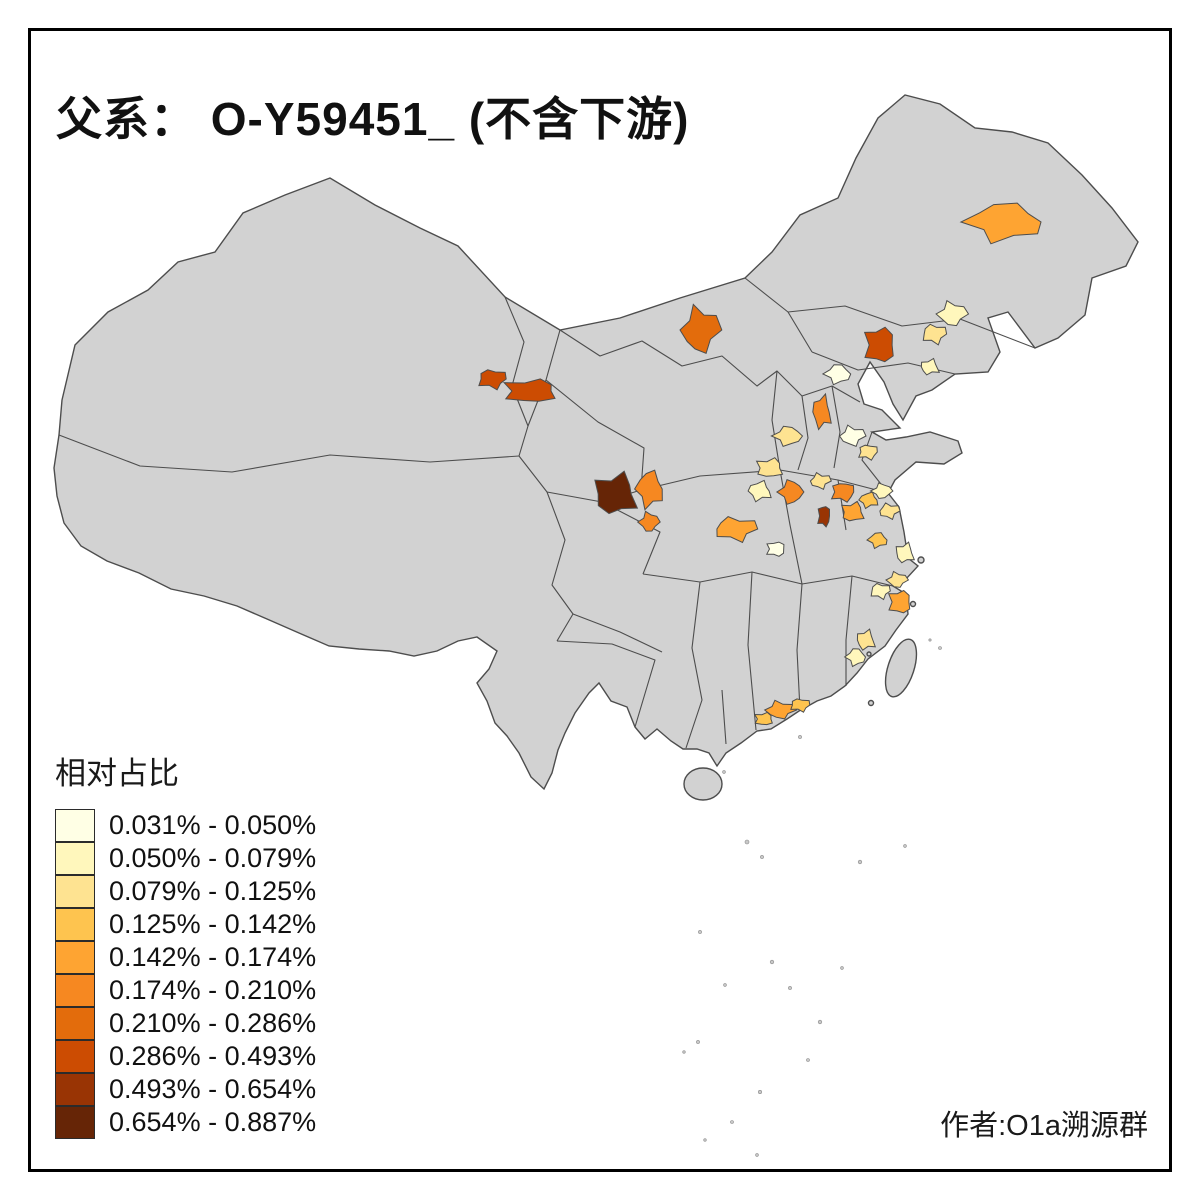 This screenshot has height=1200, width=1200. I want to click on legend-label: 0.654% - 0.887%, so click(213, 1122).